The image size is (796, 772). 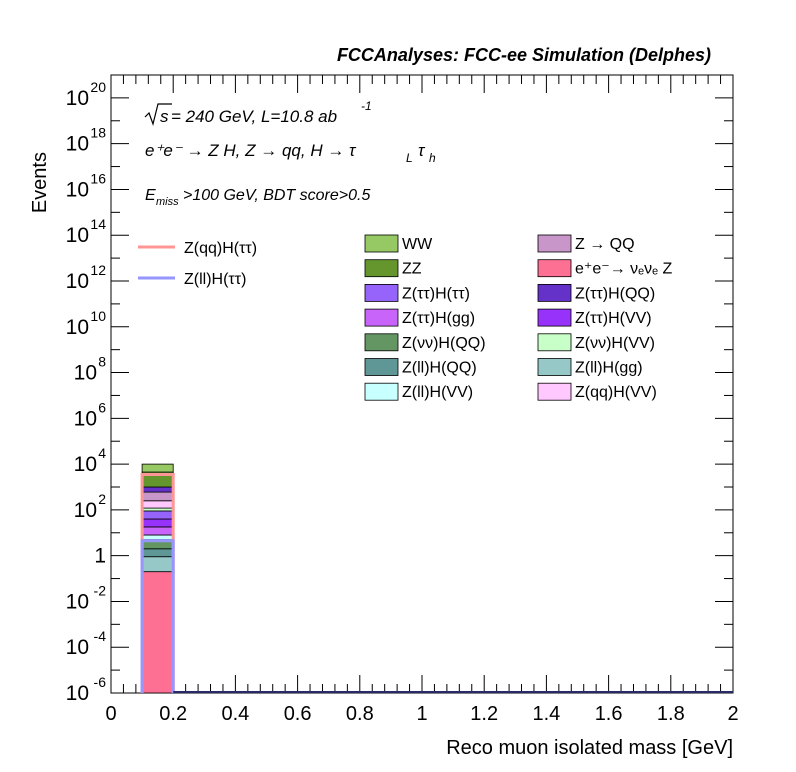 I want to click on x-tick-label: 1, so click(x=421, y=714).